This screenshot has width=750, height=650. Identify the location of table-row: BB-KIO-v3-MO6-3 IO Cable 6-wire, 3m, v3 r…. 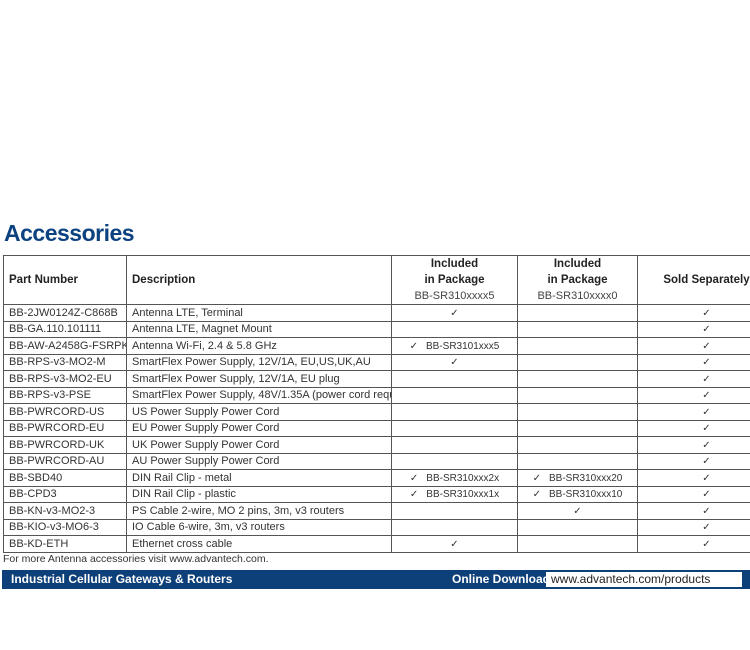
(376, 527).